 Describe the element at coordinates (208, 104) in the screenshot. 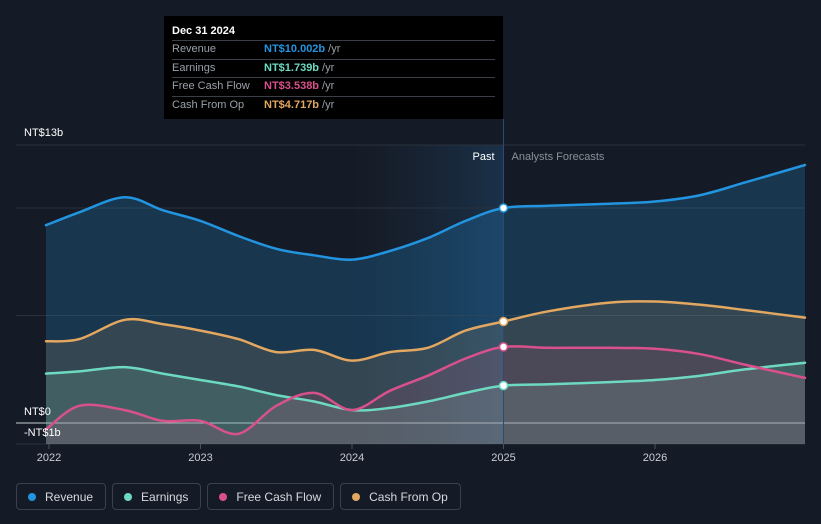

I see `tooltip-label: Cash From Op` at that location.